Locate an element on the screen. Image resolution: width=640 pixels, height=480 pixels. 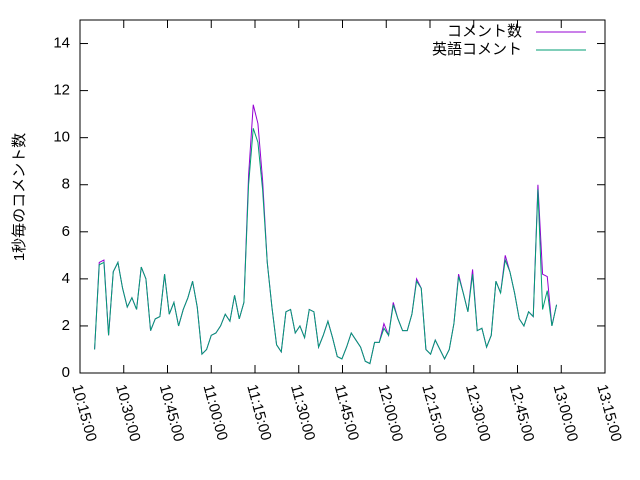
x-tick-label: 10:30:00 is located at coordinates (128, 413).